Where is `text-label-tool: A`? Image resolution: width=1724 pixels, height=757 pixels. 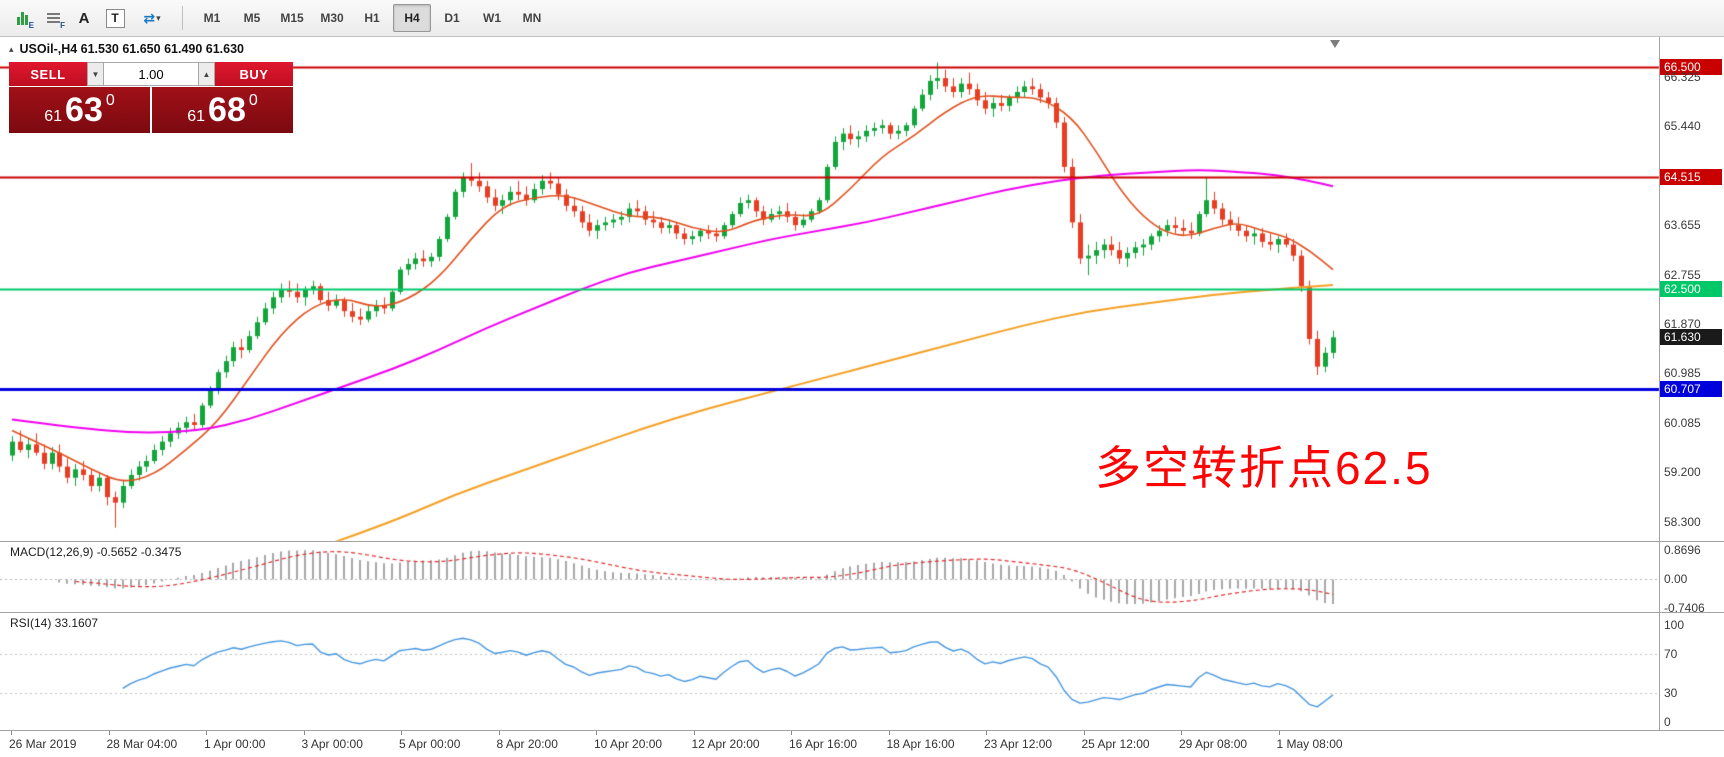 text-label-tool: A is located at coordinates (84, 18).